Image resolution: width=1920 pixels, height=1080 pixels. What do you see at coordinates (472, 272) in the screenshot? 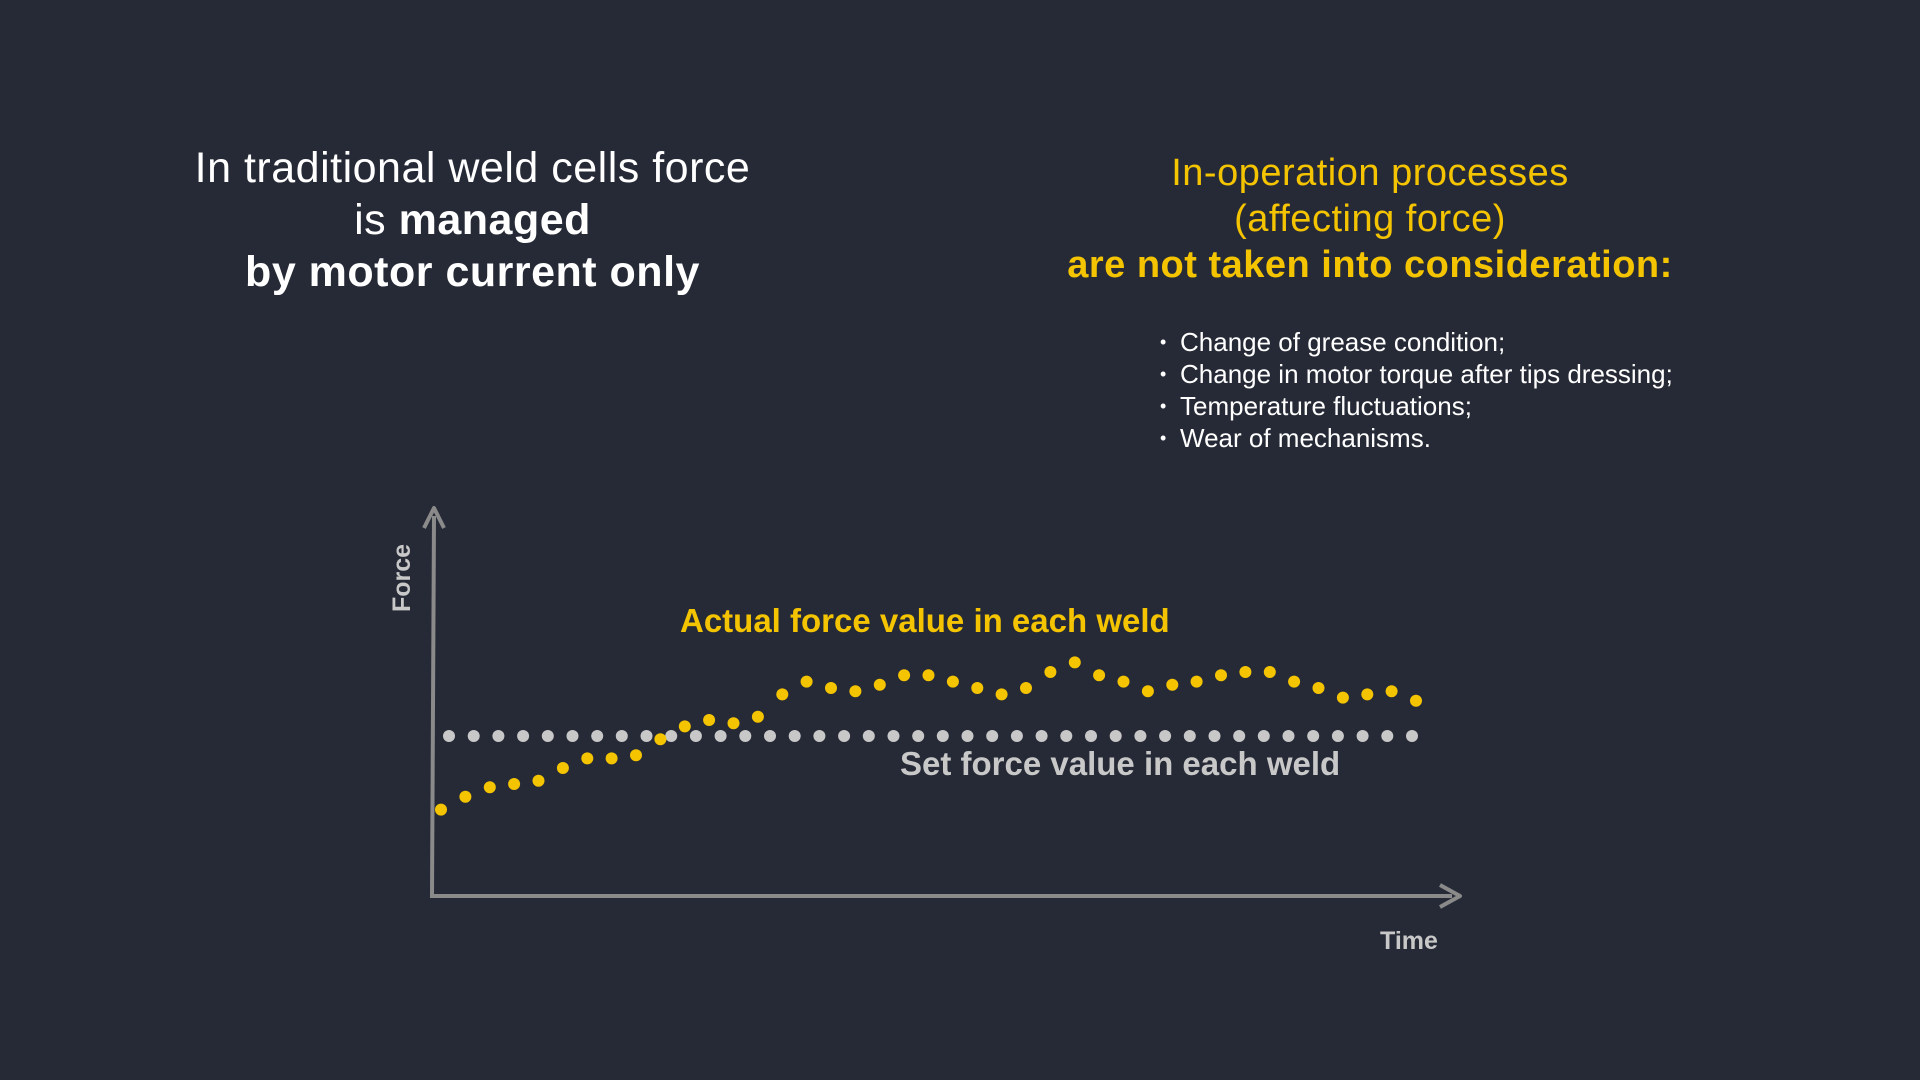
I see `left-heading-line3: by motor current only` at bounding box center [472, 272].